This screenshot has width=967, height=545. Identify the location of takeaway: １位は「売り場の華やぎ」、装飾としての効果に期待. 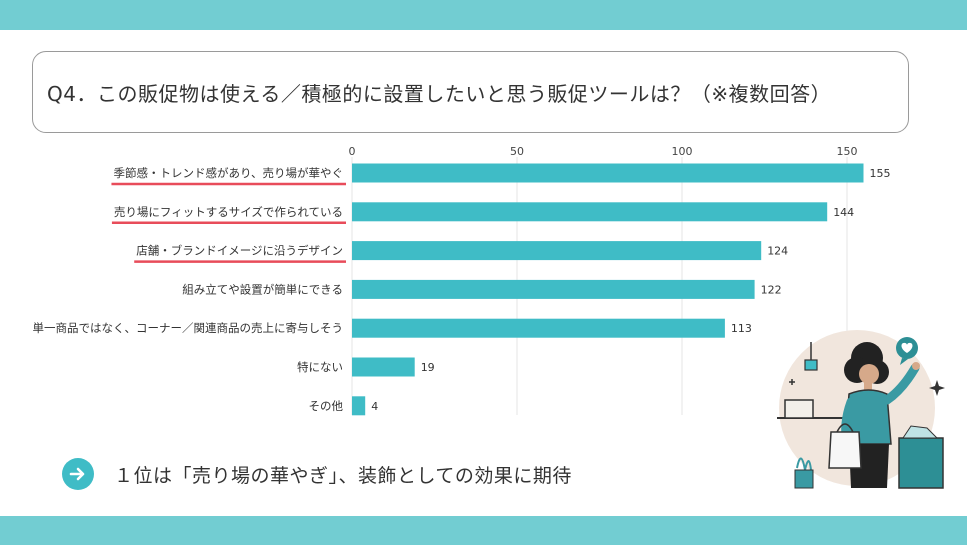
(317, 474).